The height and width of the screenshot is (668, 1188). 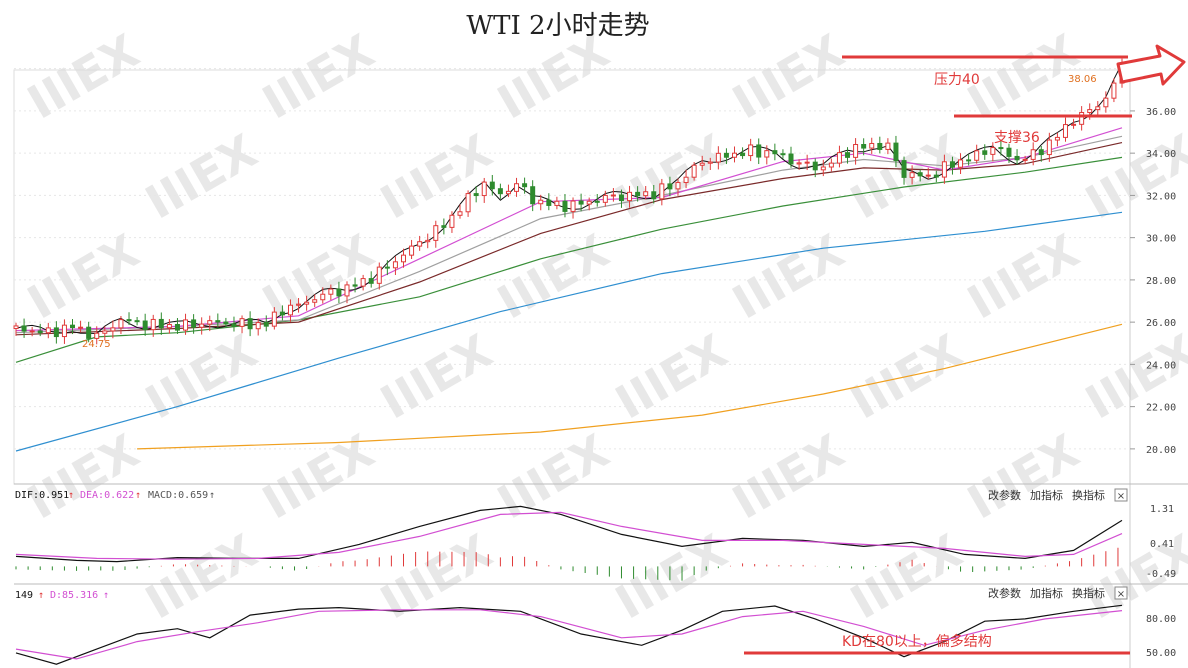 What do you see at coordinates (1161, 112) in the screenshot?
I see `y-tick-label: 36.00` at bounding box center [1161, 112].